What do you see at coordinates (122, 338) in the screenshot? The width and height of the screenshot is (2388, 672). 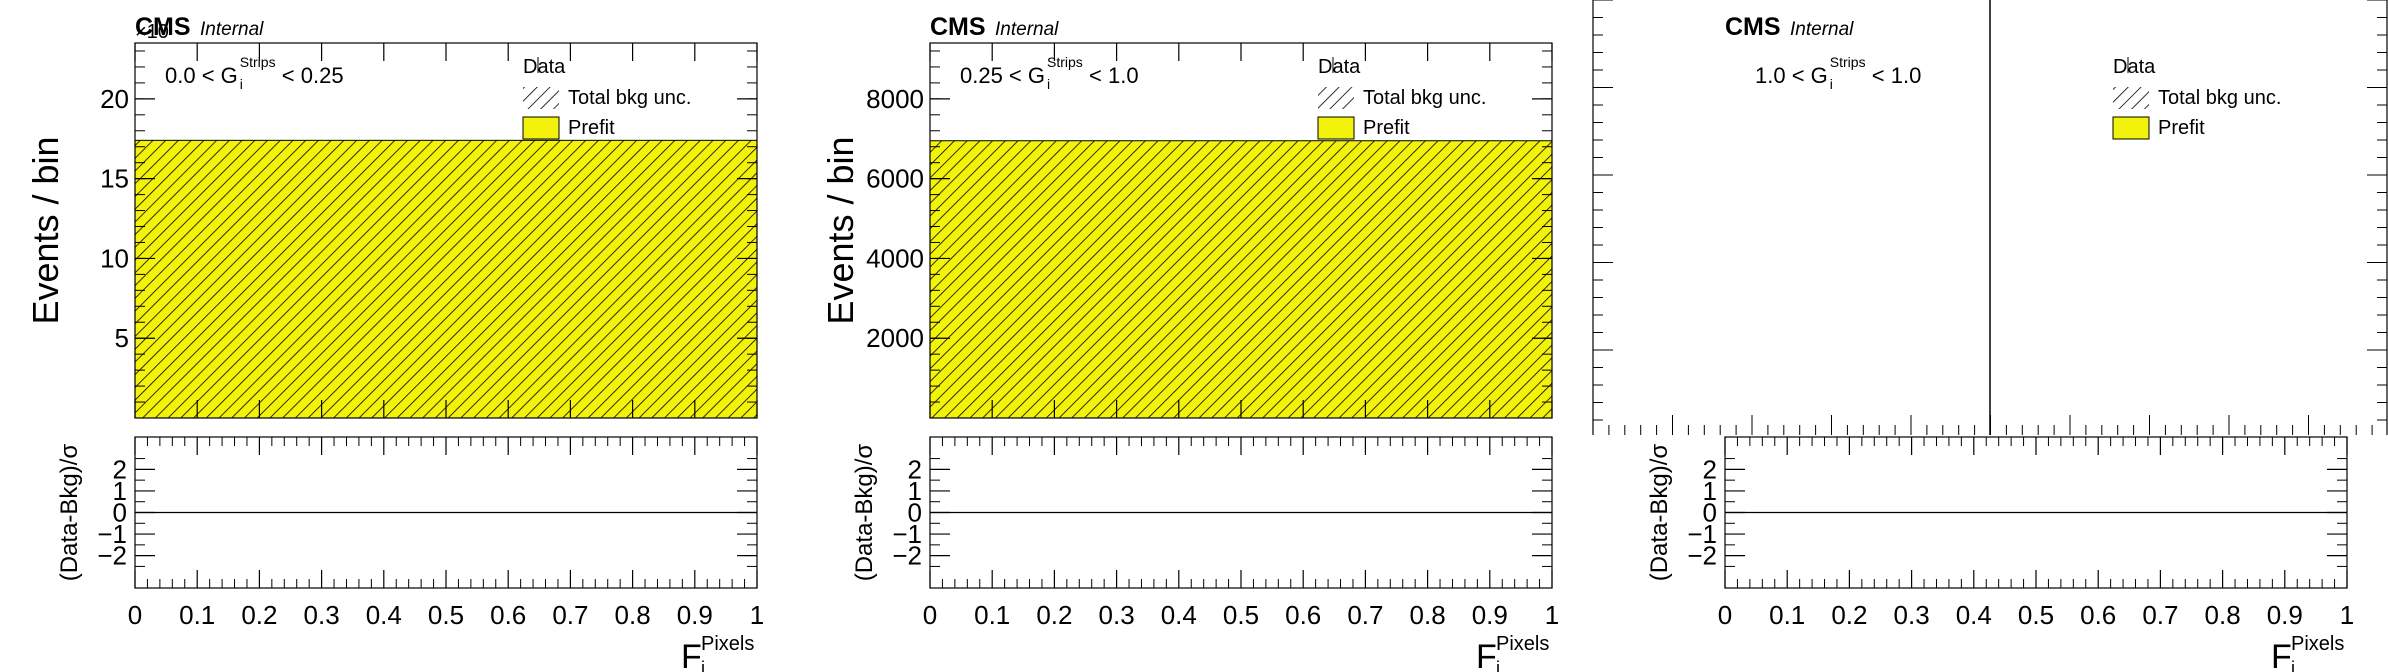 I see `ytick-label: 5` at bounding box center [122, 338].